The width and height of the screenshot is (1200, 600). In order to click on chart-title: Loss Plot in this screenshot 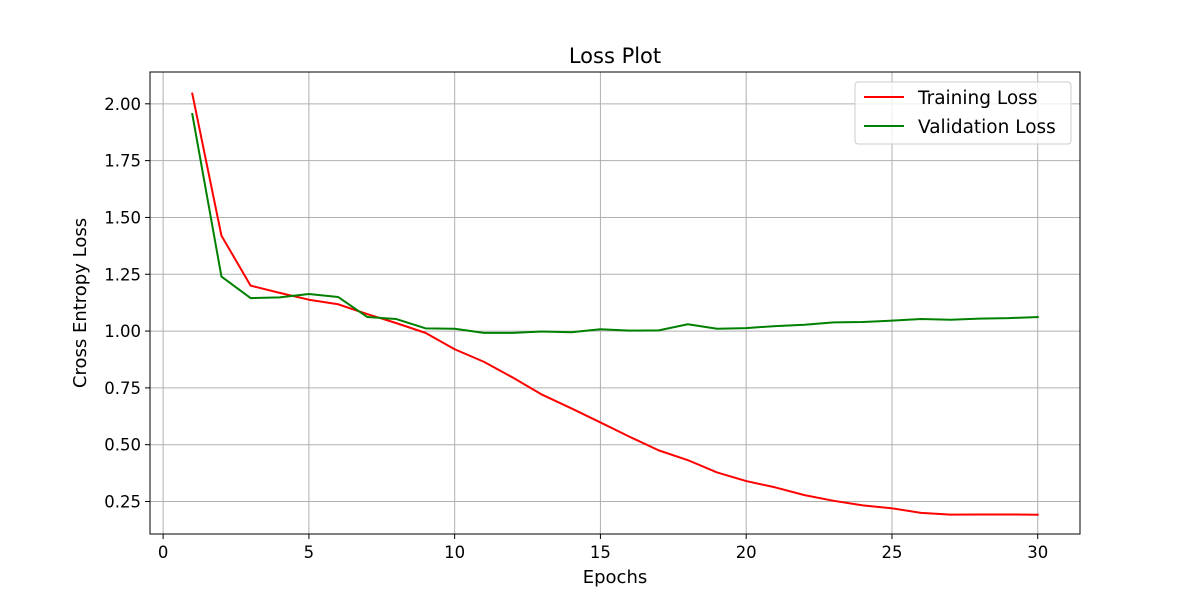, I will do `click(615, 56)`.